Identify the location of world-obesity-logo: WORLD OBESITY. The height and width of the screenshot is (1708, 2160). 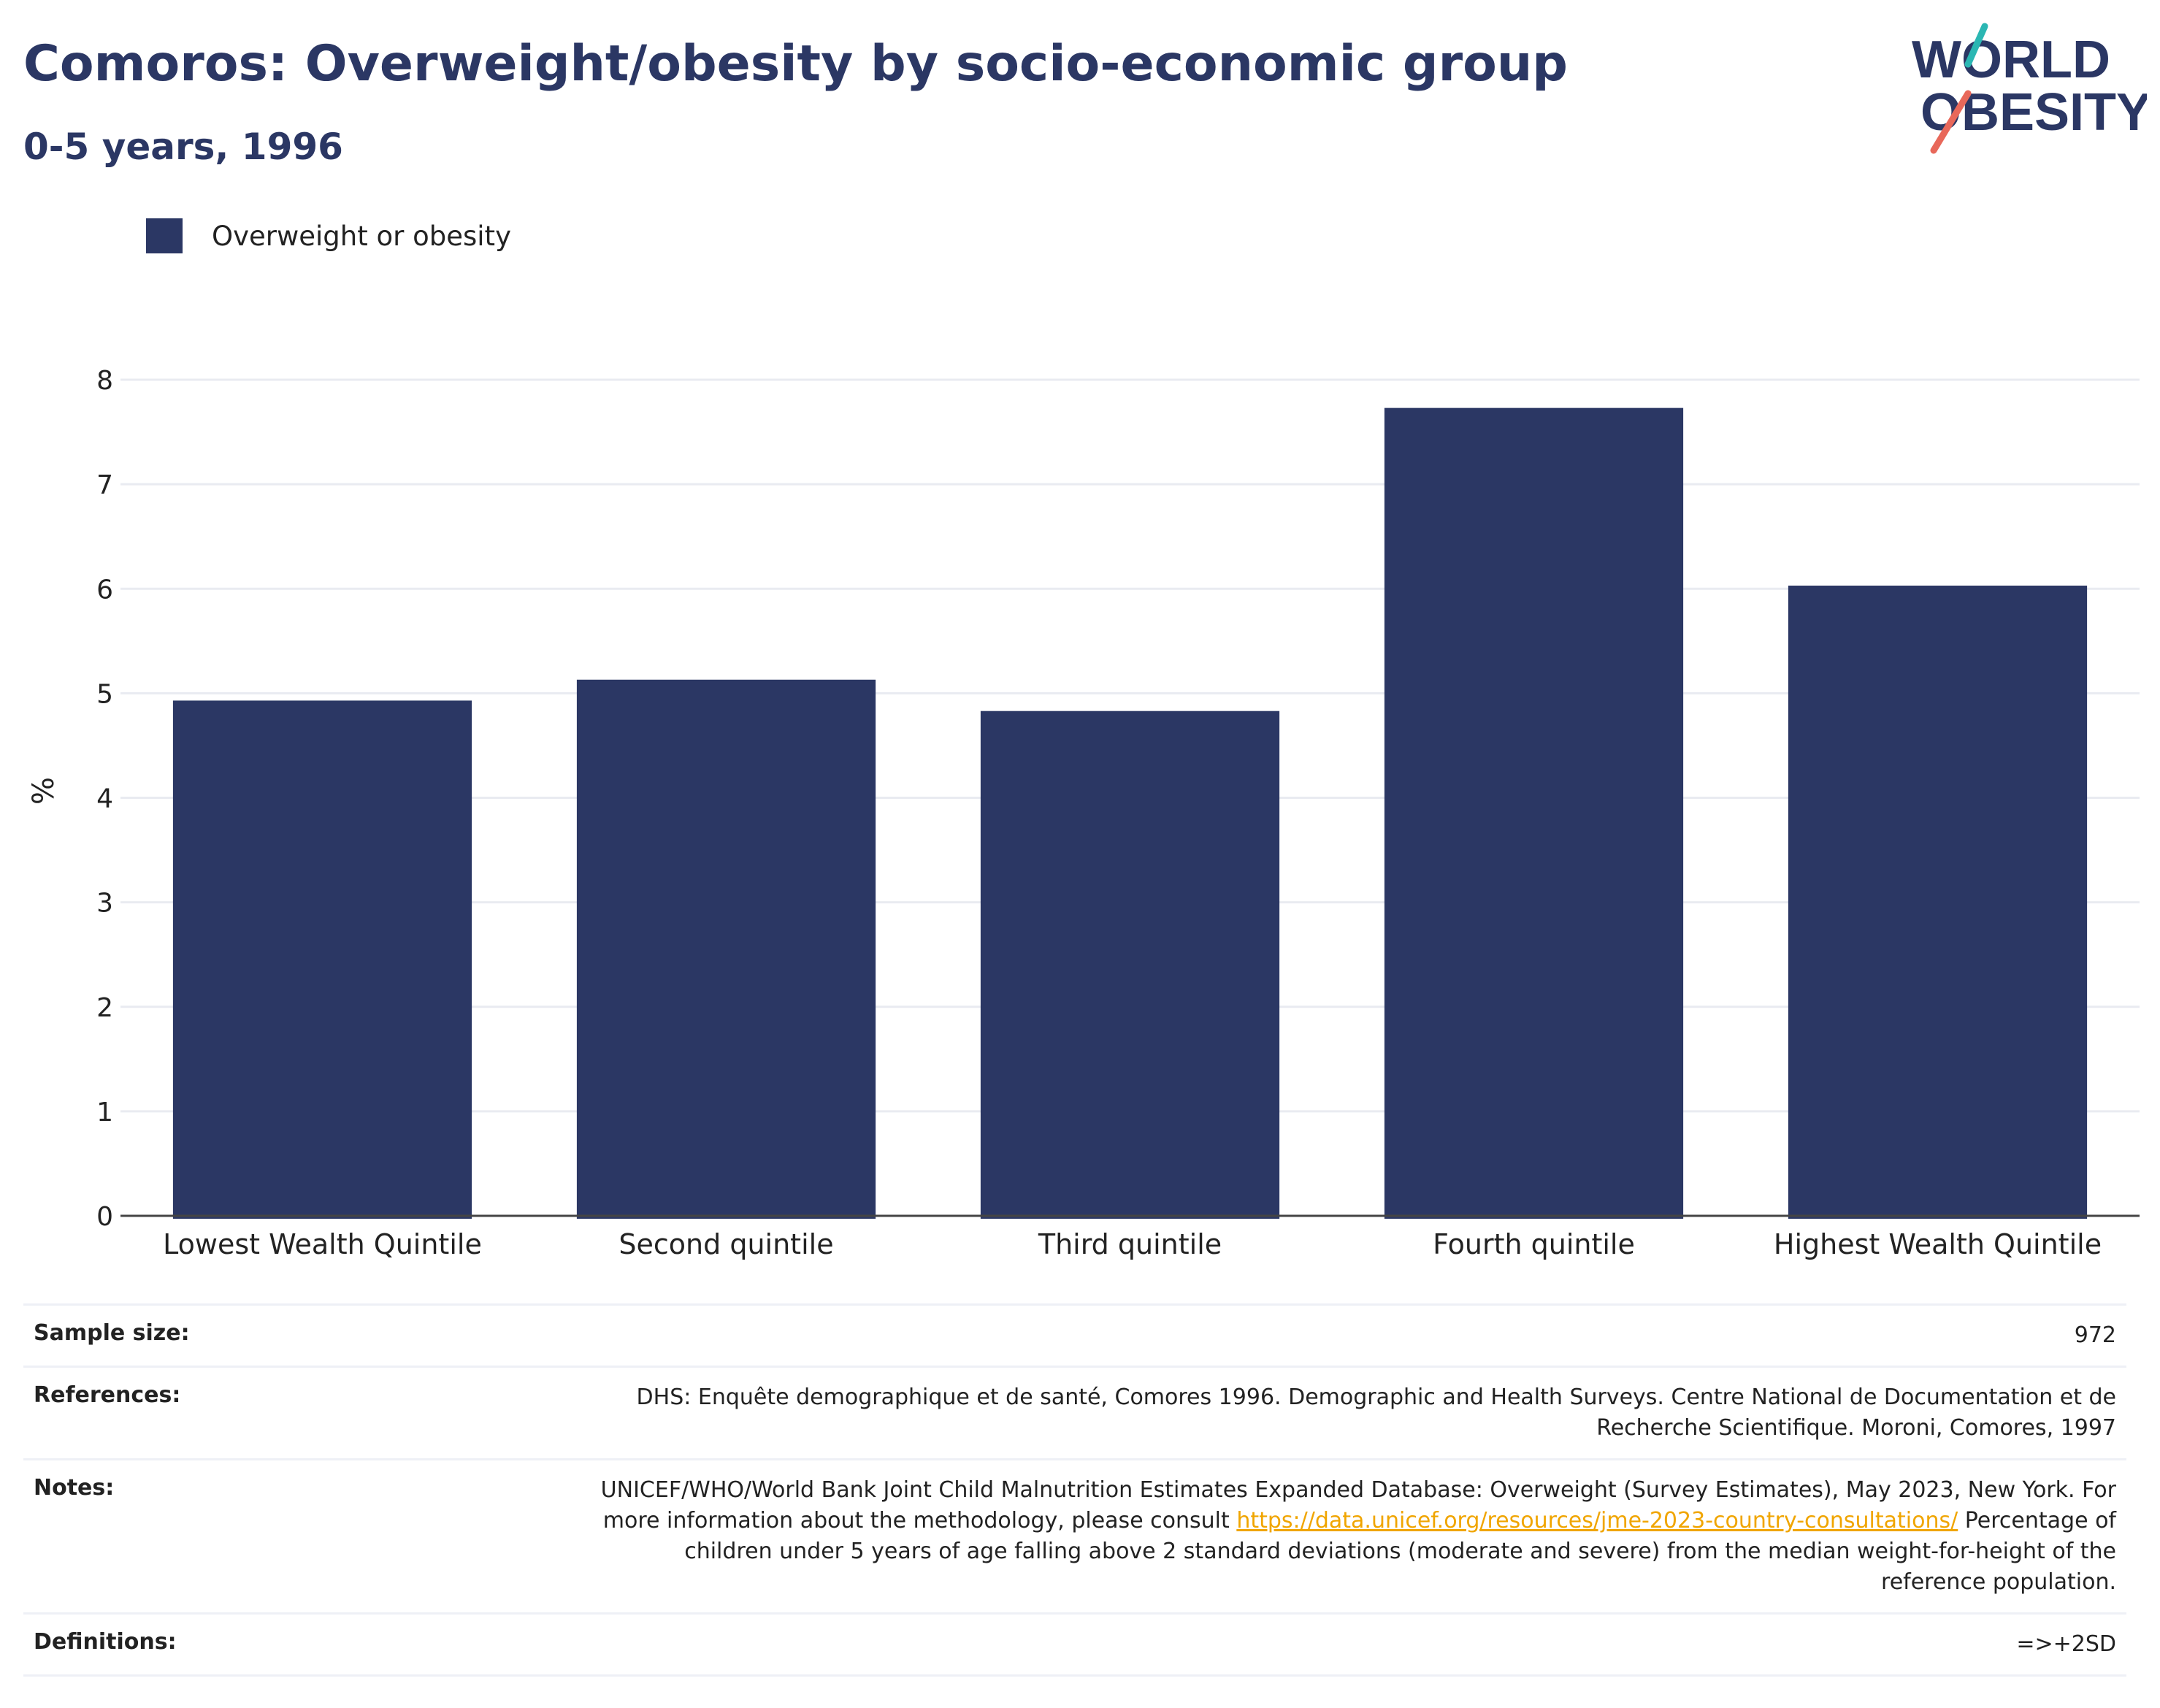
(2029, 88).